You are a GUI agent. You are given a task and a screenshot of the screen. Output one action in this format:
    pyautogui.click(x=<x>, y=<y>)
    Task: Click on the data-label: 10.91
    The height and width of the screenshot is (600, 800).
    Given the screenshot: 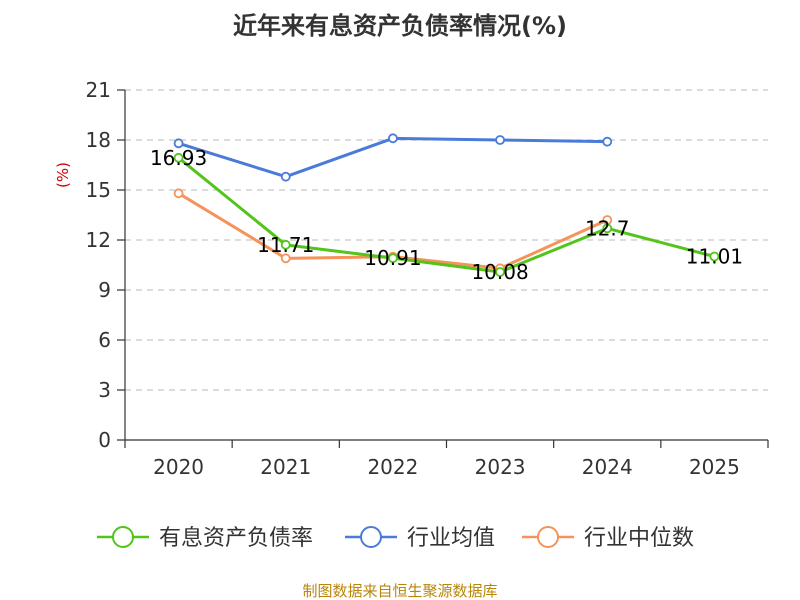 What is the action you would take?
    pyautogui.click(x=392, y=258)
    